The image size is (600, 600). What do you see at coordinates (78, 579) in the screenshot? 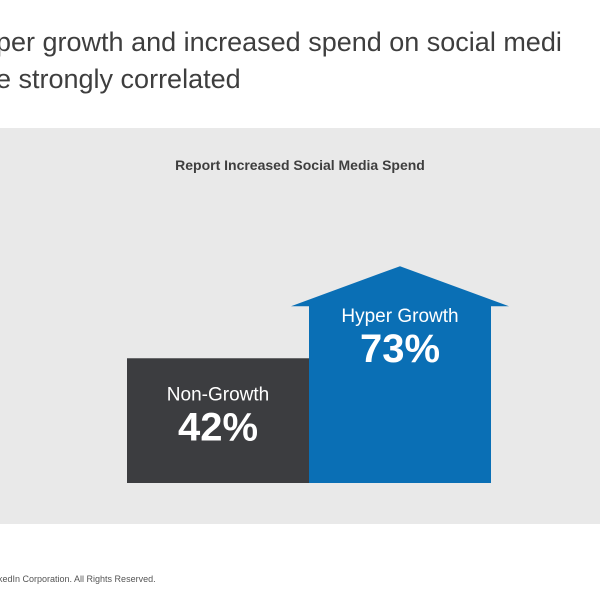
I see `copyright-footer: kedIn Corporation. All Rights Reserved.` at bounding box center [78, 579].